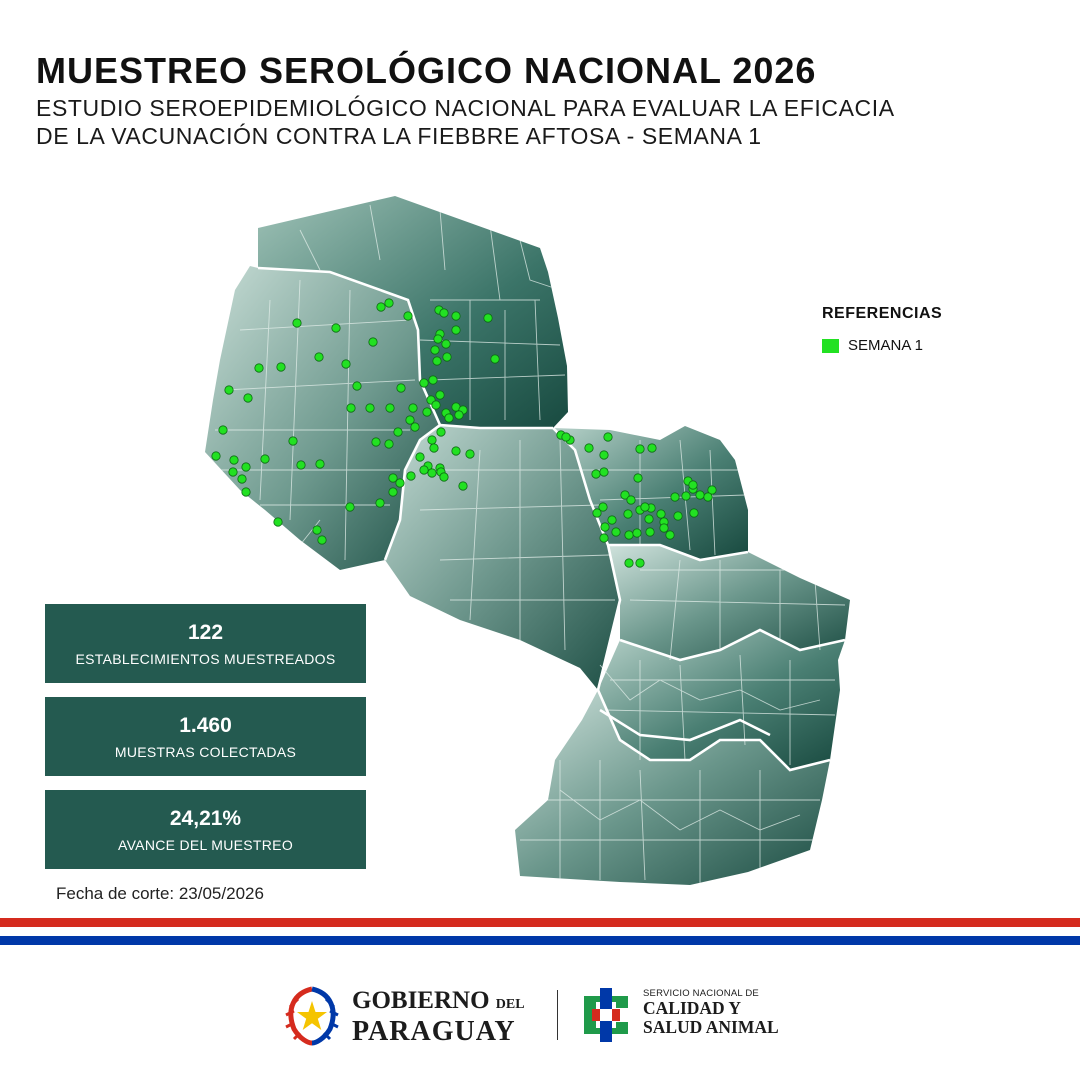 This screenshot has width=1080, height=1080. What do you see at coordinates (882, 313) in the screenshot?
I see `legend-title: REFERENCIAS` at bounding box center [882, 313].